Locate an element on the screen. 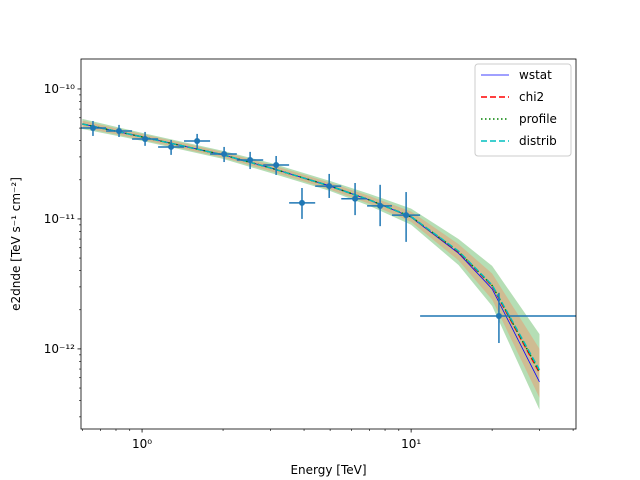 The height and width of the screenshot is (480, 640). y-tick-label: 10⁻¹⁰ is located at coordinates (59, 89).